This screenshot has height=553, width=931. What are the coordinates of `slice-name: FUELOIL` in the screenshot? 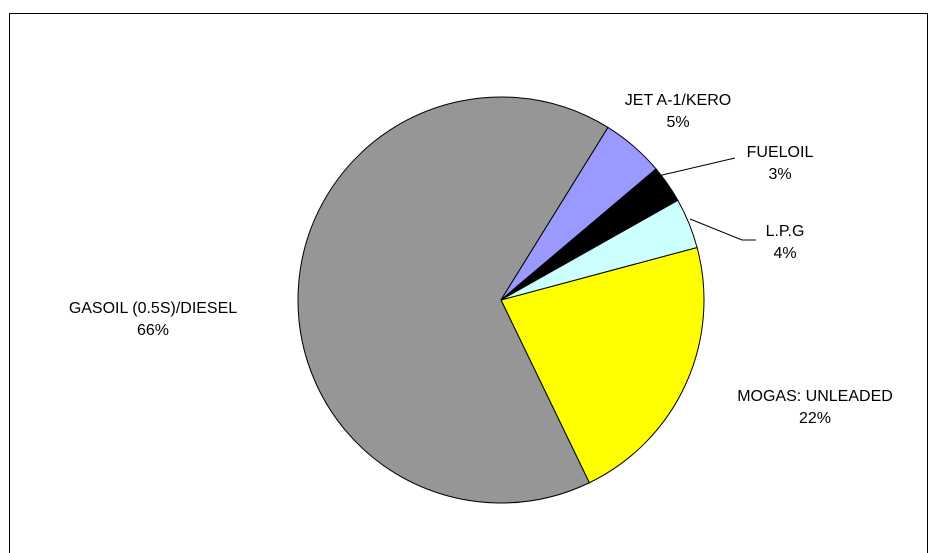 It's located at (780, 152).